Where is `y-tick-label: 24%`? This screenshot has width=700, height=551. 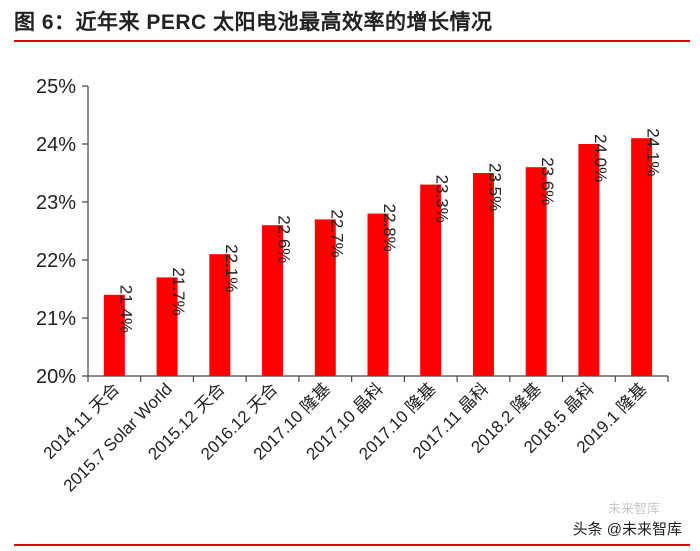 y-tick-label: 24% is located at coordinates (56, 145).